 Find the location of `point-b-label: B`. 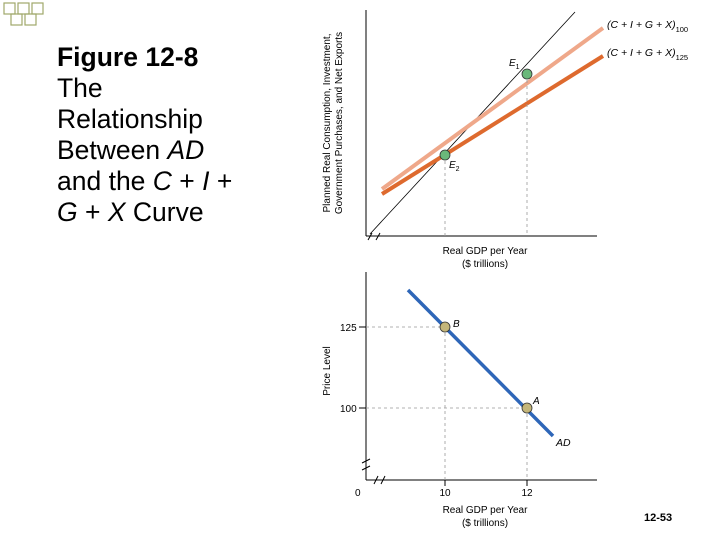

point-b-label: B is located at coordinates (456, 324).